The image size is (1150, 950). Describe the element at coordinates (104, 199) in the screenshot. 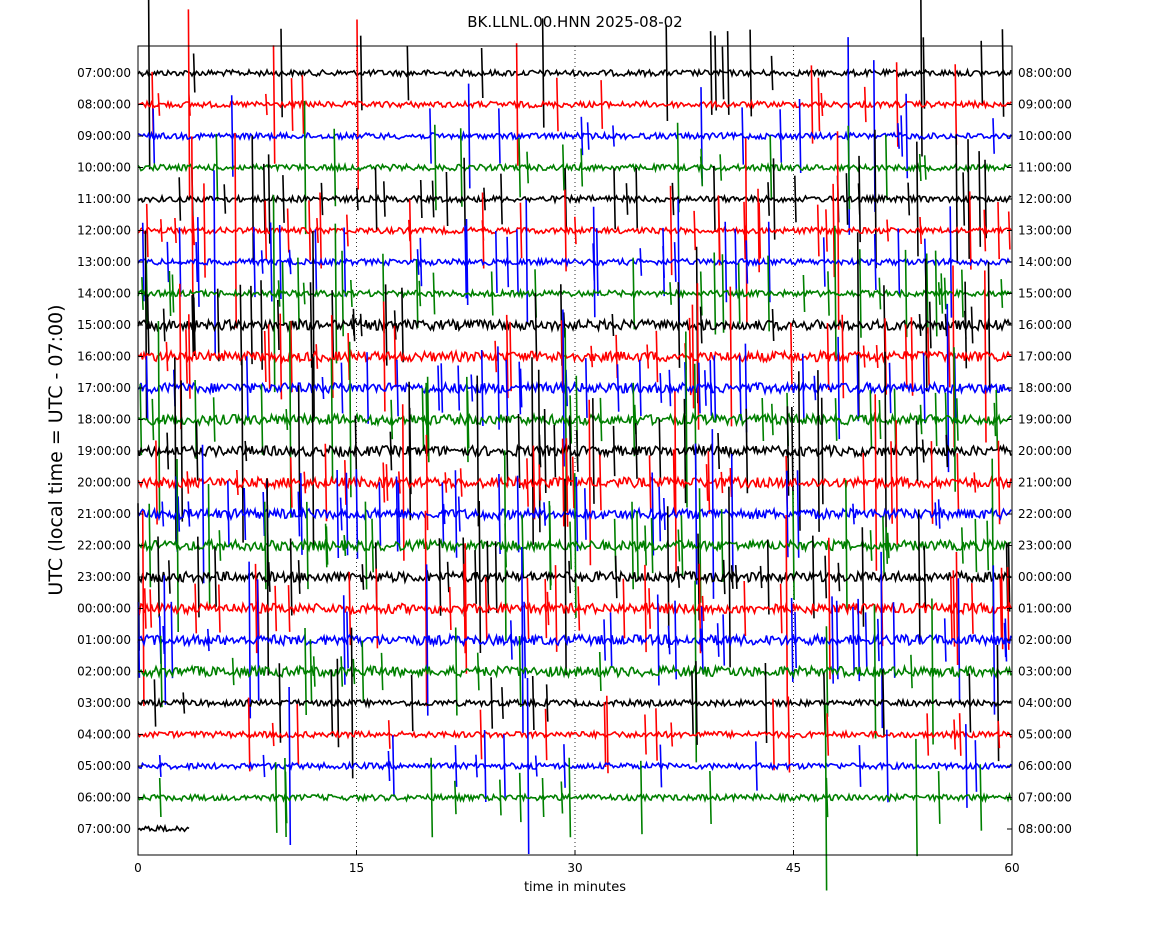

I see `left-time-label: 11:00:00` at that location.